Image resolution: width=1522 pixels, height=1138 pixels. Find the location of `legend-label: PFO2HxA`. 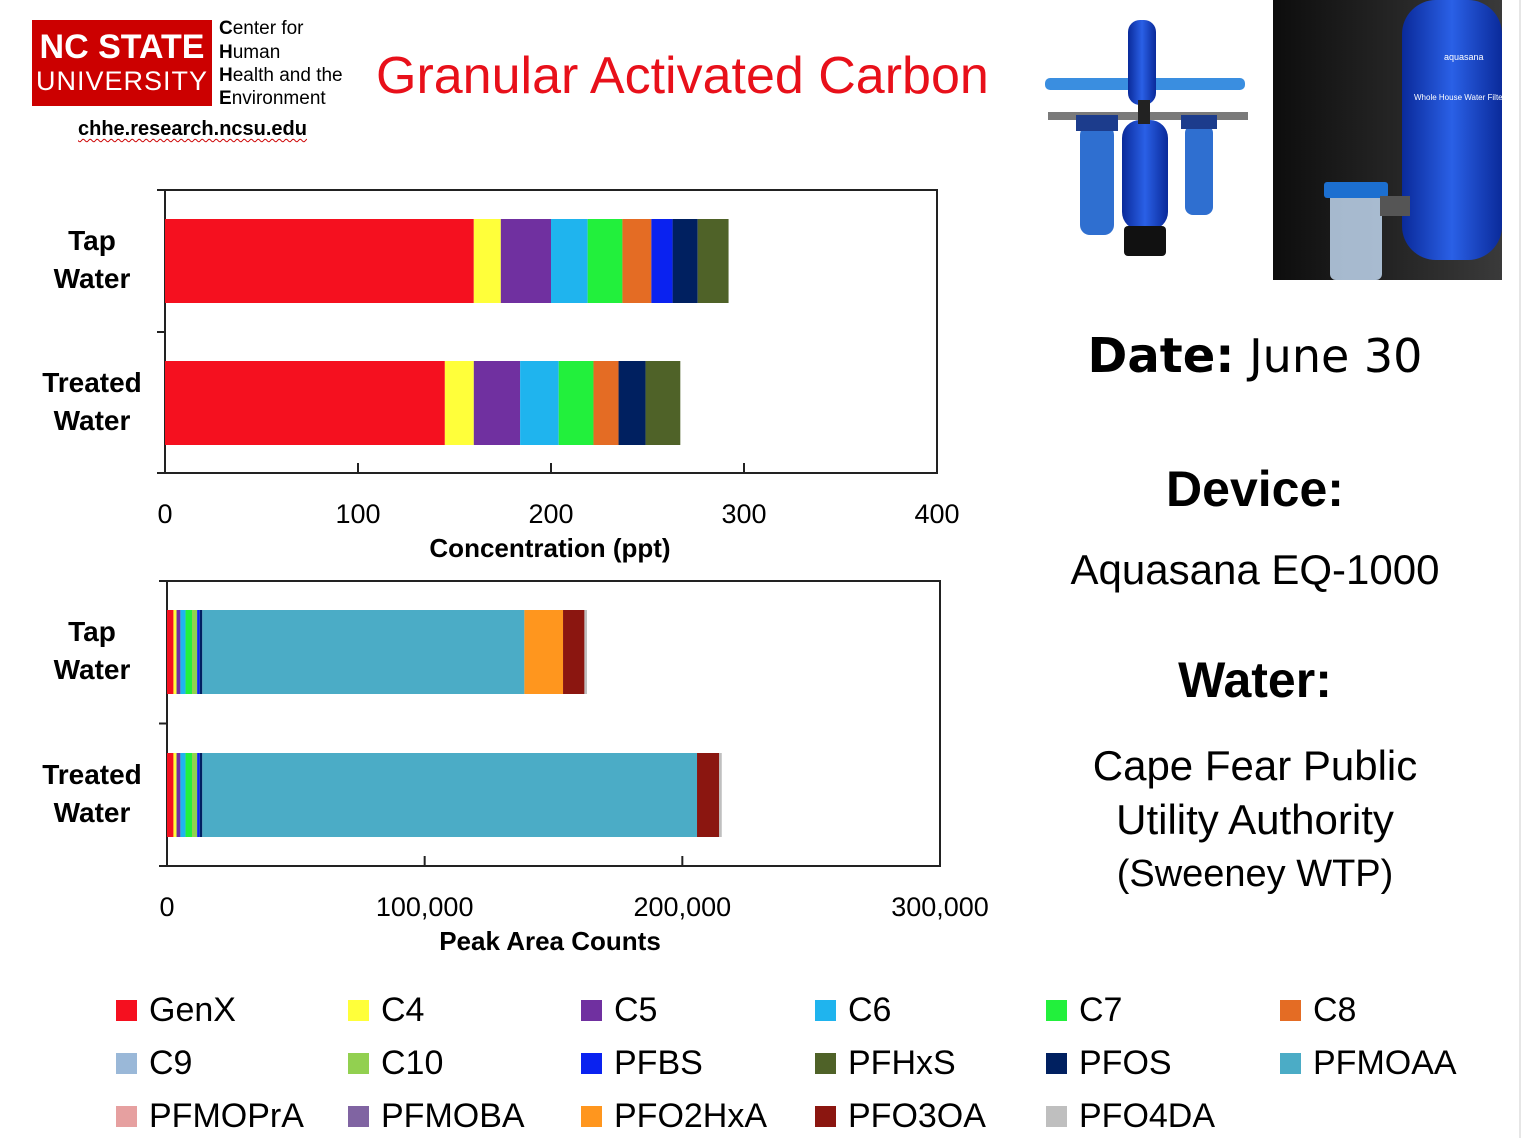

legend-label: PFO2HxA is located at coordinates (691, 1115).